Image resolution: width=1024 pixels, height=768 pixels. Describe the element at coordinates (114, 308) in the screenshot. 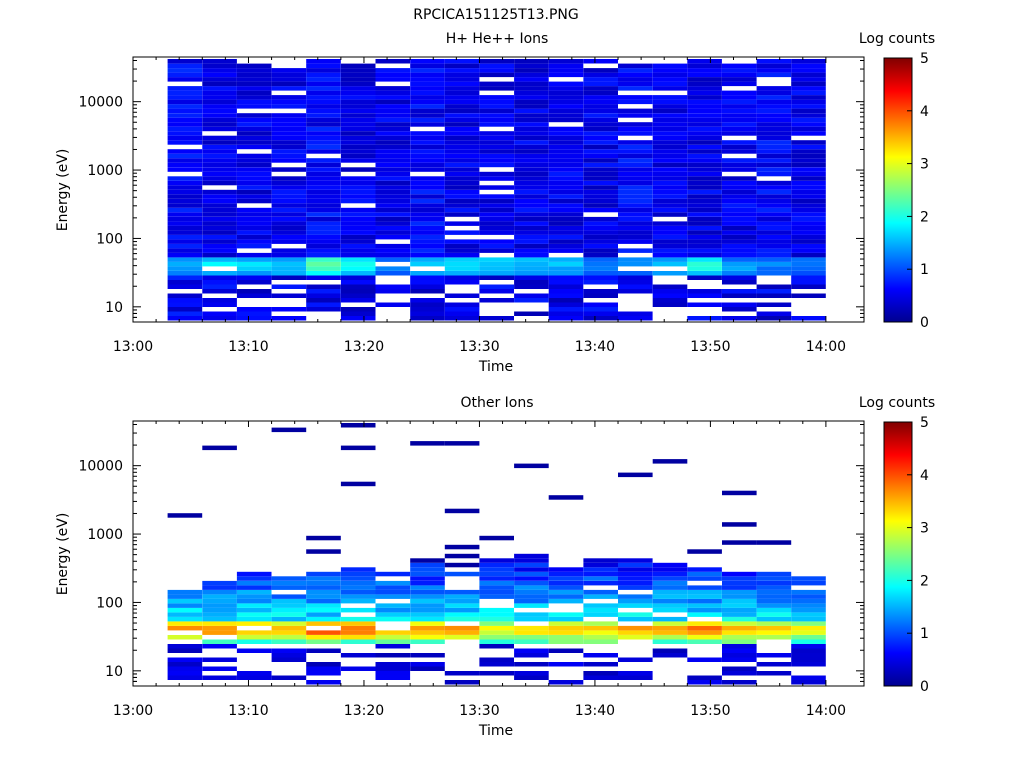

I see `y-tick-label: 10` at that location.